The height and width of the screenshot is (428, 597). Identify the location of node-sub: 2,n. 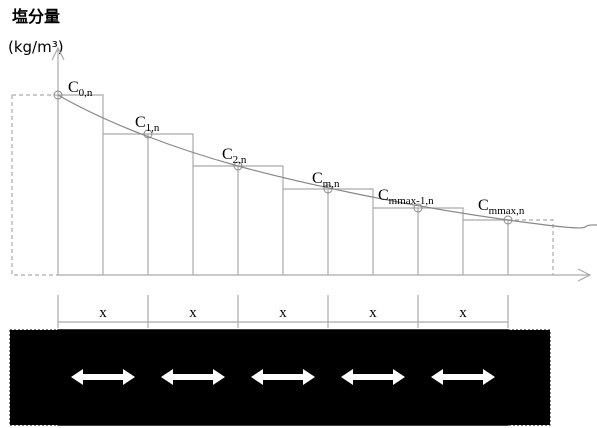
(240, 160).